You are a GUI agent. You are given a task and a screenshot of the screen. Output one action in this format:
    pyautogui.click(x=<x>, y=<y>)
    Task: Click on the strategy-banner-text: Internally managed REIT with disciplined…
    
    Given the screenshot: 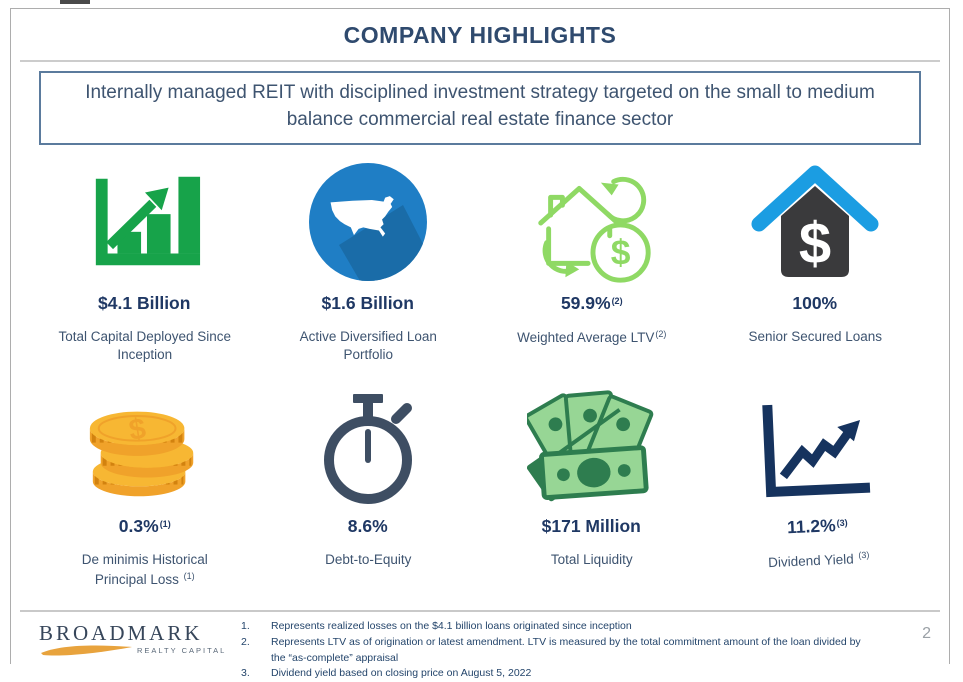 What is the action you would take?
    pyautogui.click(x=480, y=106)
    